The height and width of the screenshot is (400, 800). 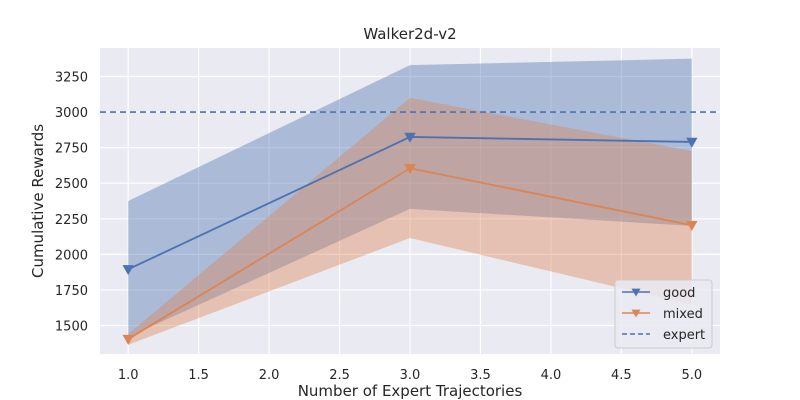 What do you see at coordinates (71, 327) in the screenshot?
I see `y-tick-label: 1500` at bounding box center [71, 327].